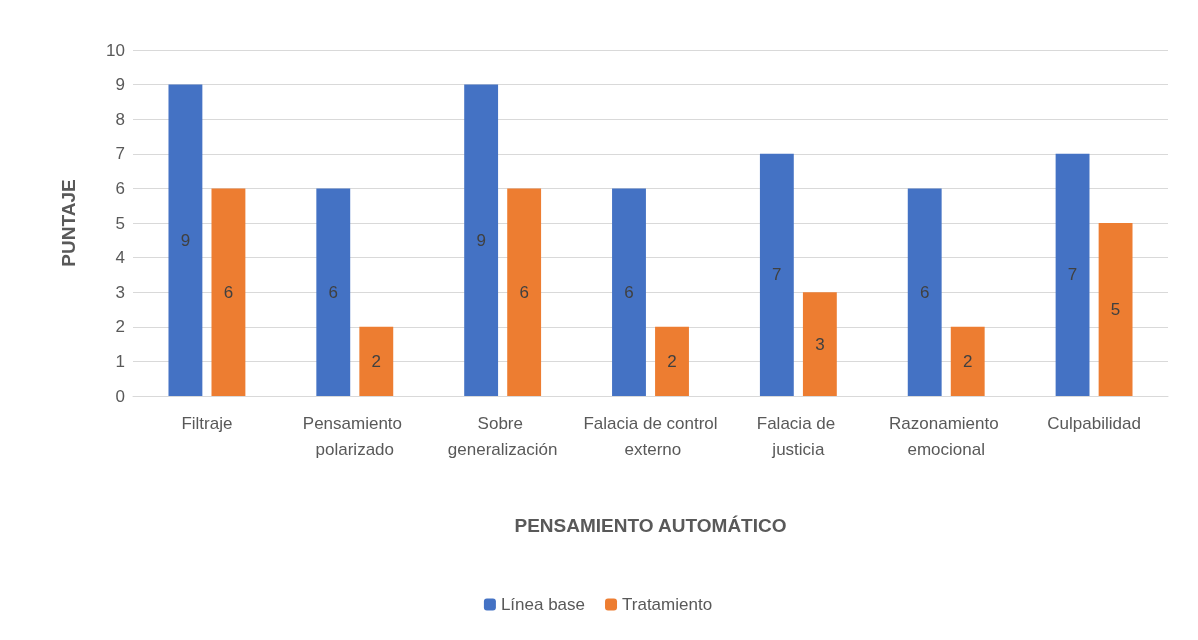 This screenshot has height=640, width=1198. What do you see at coordinates (120, 396) in the screenshot?
I see `y-tick-label: 0` at bounding box center [120, 396].